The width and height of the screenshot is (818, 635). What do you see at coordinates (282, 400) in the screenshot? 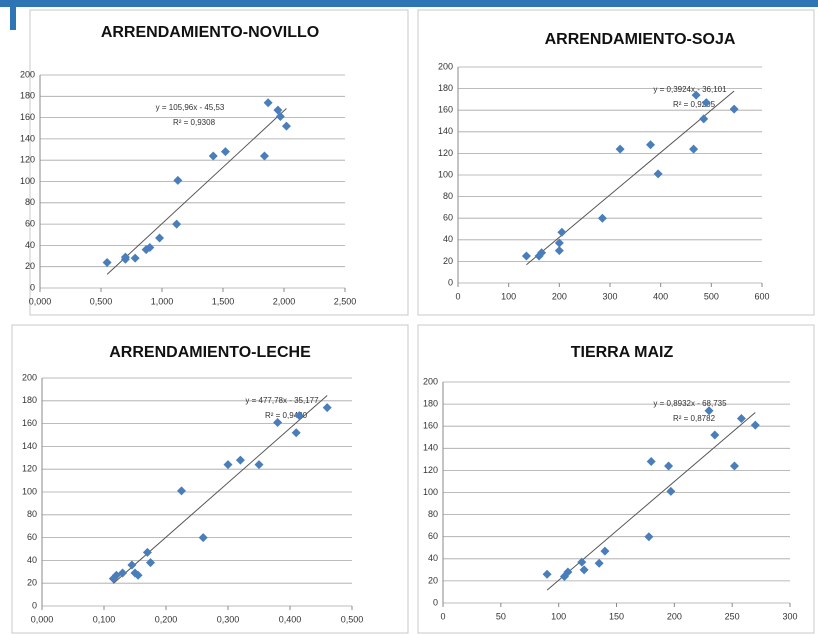
I see `trendline-equation: y = 477,78x - 35,177` at bounding box center [282, 400].